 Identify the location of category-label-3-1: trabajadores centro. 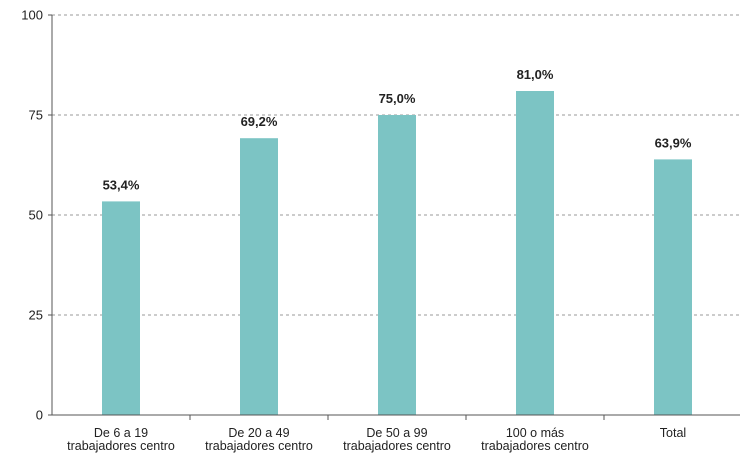
(535, 446).